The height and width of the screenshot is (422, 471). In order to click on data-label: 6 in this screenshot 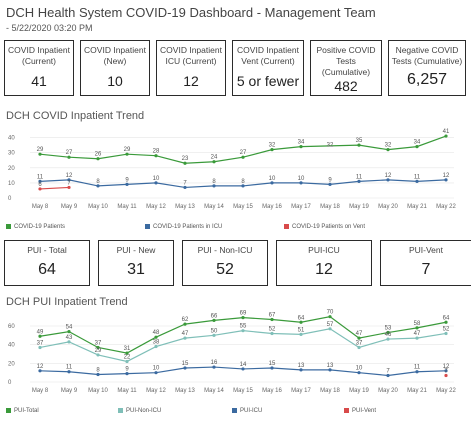, I will do `click(40, 185)`.